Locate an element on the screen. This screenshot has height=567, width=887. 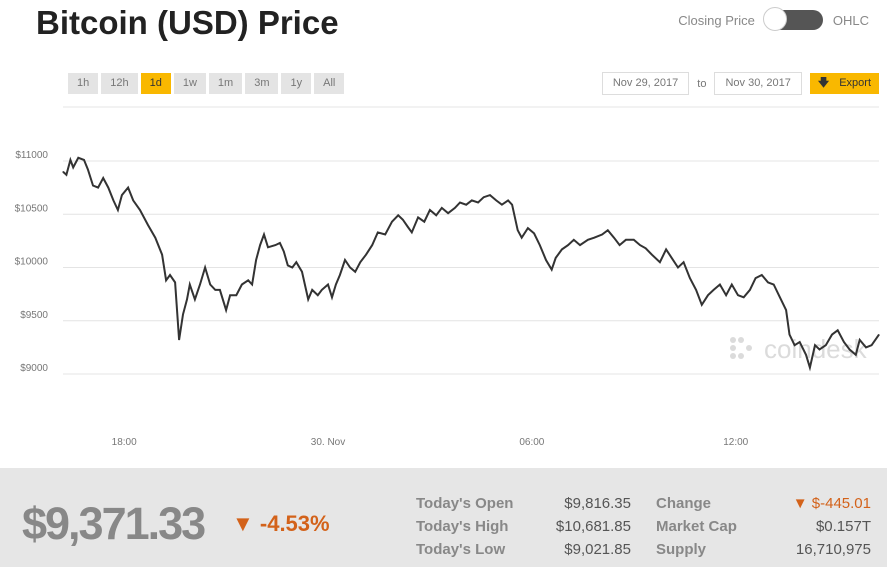
range-selector: 1h 12h 1d 1w 1m 3m 1y All is located at coordinates (206, 83).